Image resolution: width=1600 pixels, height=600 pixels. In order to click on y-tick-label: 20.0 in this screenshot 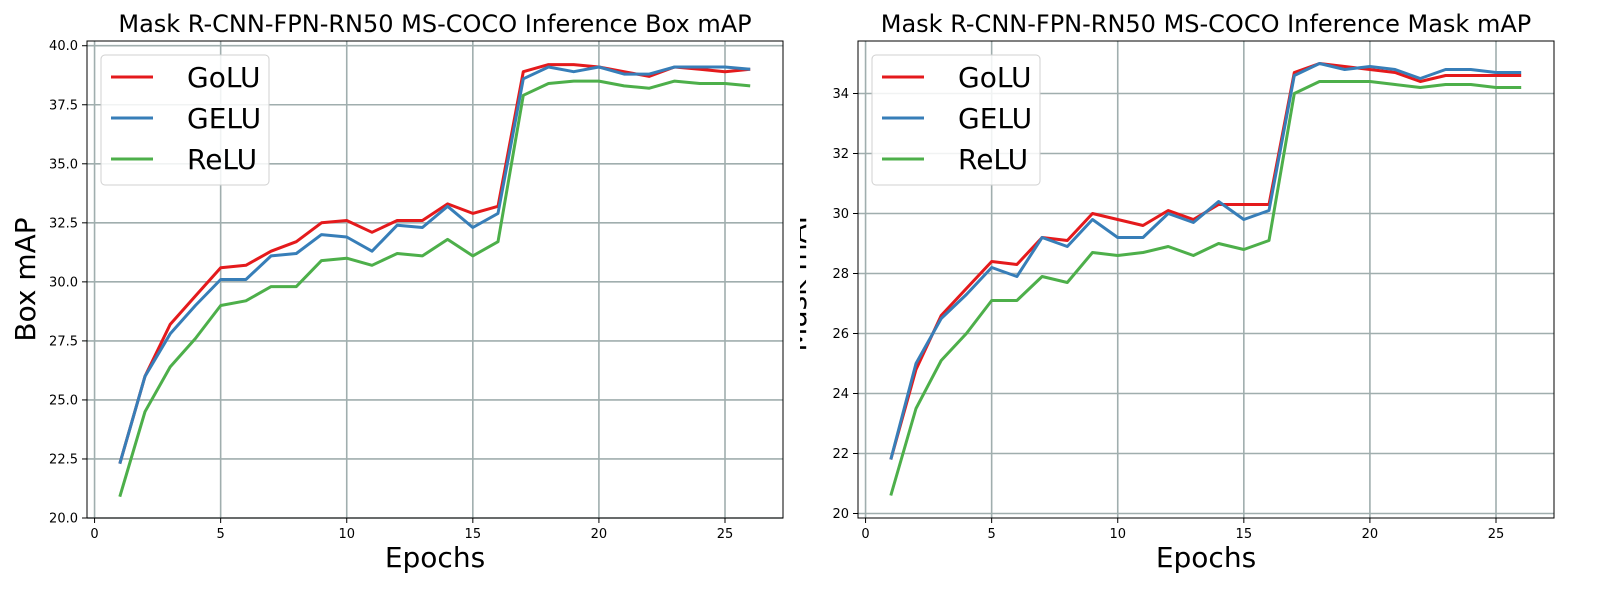, I will do `click(63, 519)`.